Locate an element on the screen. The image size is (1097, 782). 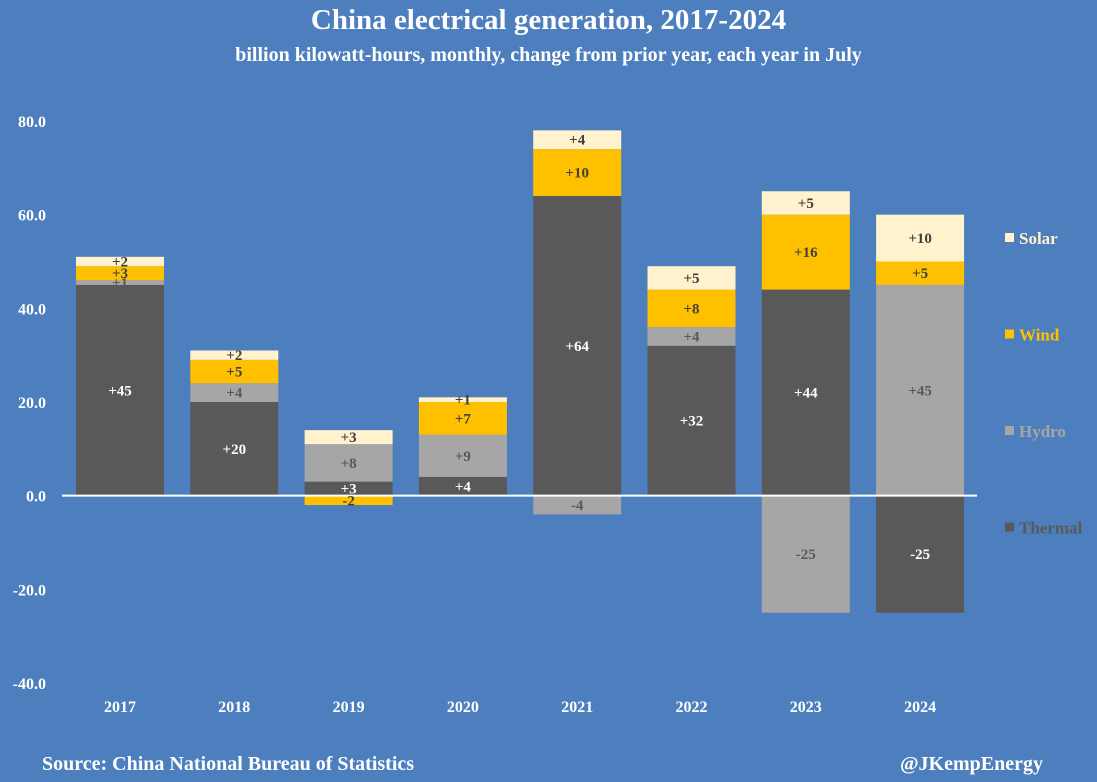
y-tick-label: -20.0 is located at coordinates (29, 590).